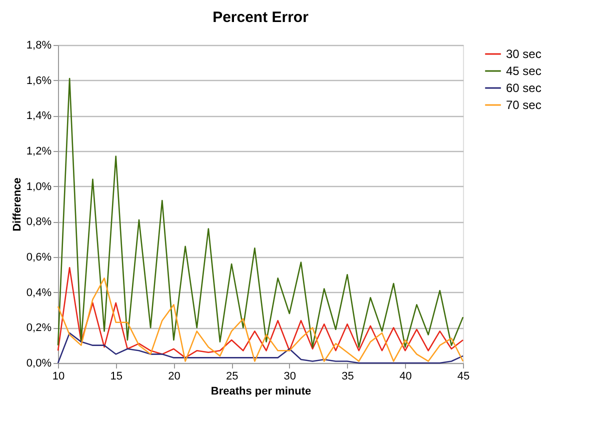 This screenshot has width=608, height=428. I want to click on legend-label: 70 sec, so click(524, 105).